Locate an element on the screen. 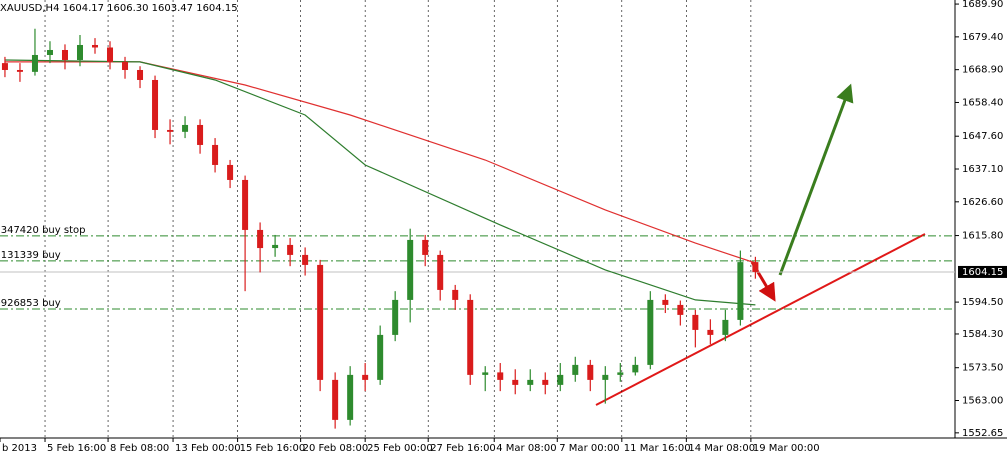  y-tick-label: 1637.10 is located at coordinates (982, 169).